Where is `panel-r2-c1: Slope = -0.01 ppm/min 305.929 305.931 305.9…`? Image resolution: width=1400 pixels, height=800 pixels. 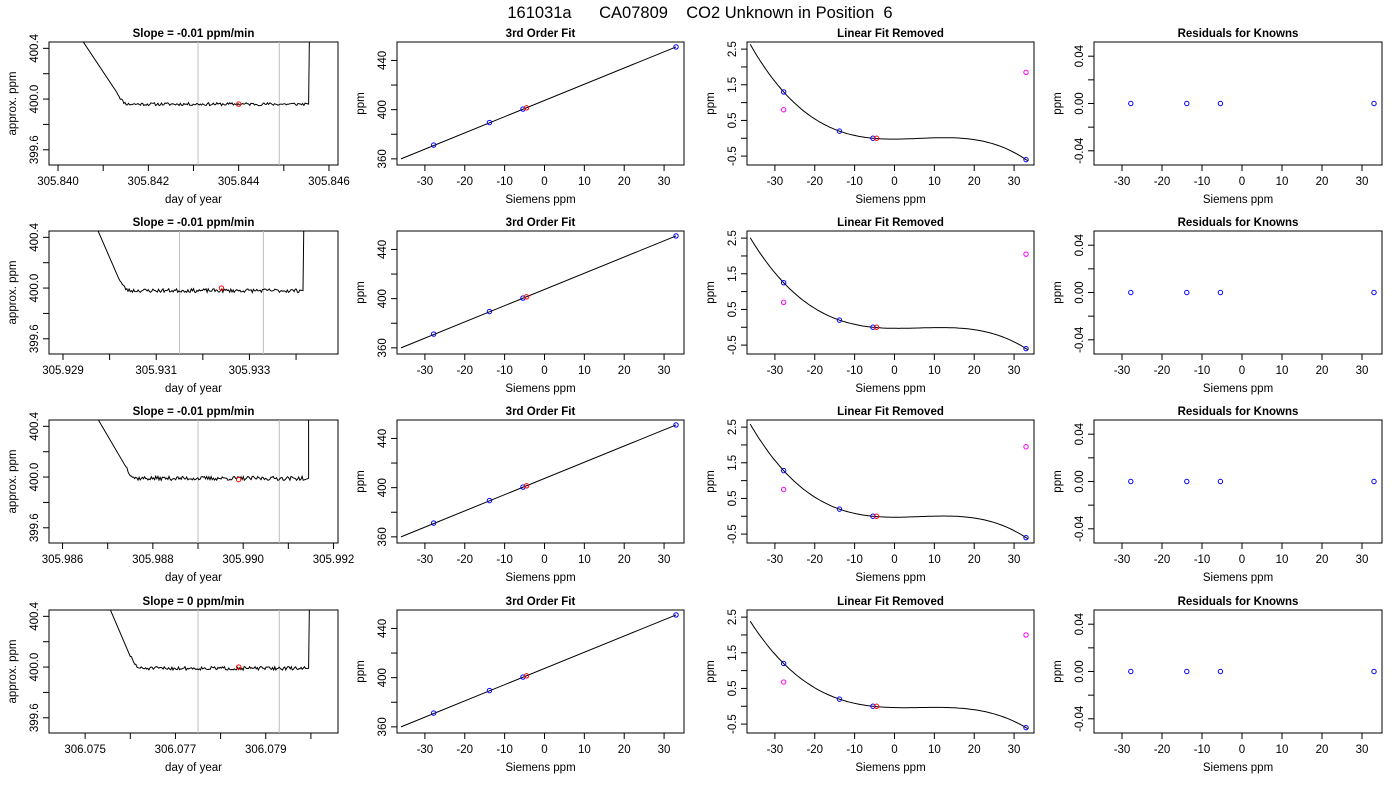 panel-r2-c1: Slope = -0.01 ppm/min 305.929 305.931 305.9… is located at coordinates (173, 306).